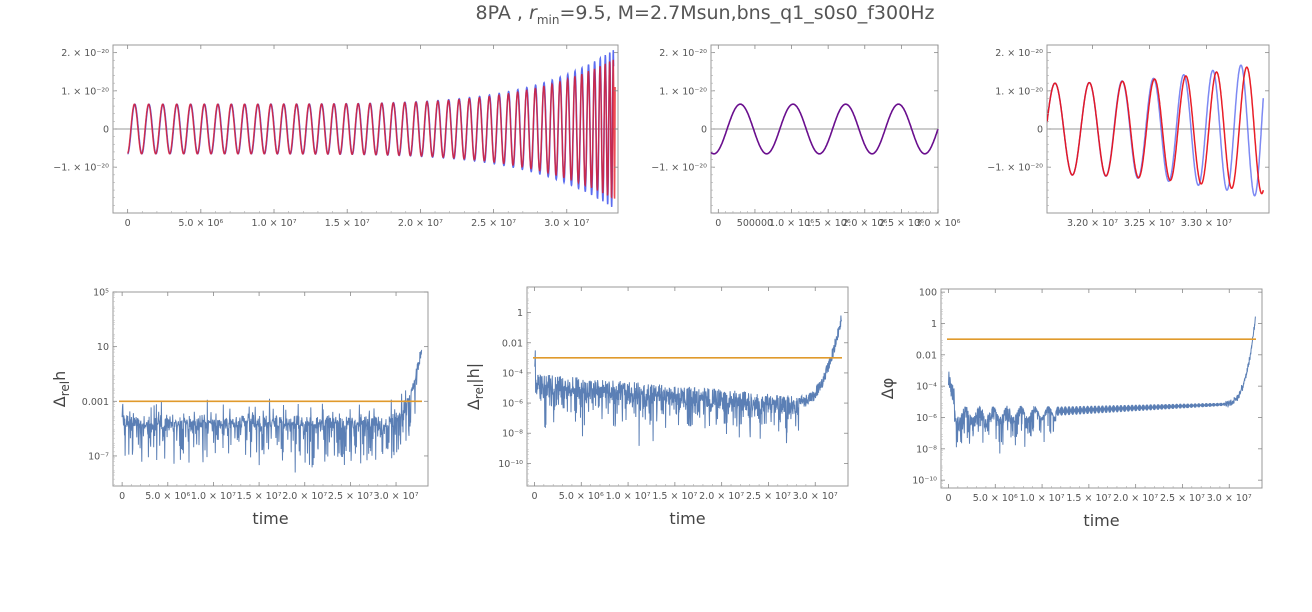 The height and width of the screenshot is (612, 1312). I want to click on title-sub: min, so click(548, 19).